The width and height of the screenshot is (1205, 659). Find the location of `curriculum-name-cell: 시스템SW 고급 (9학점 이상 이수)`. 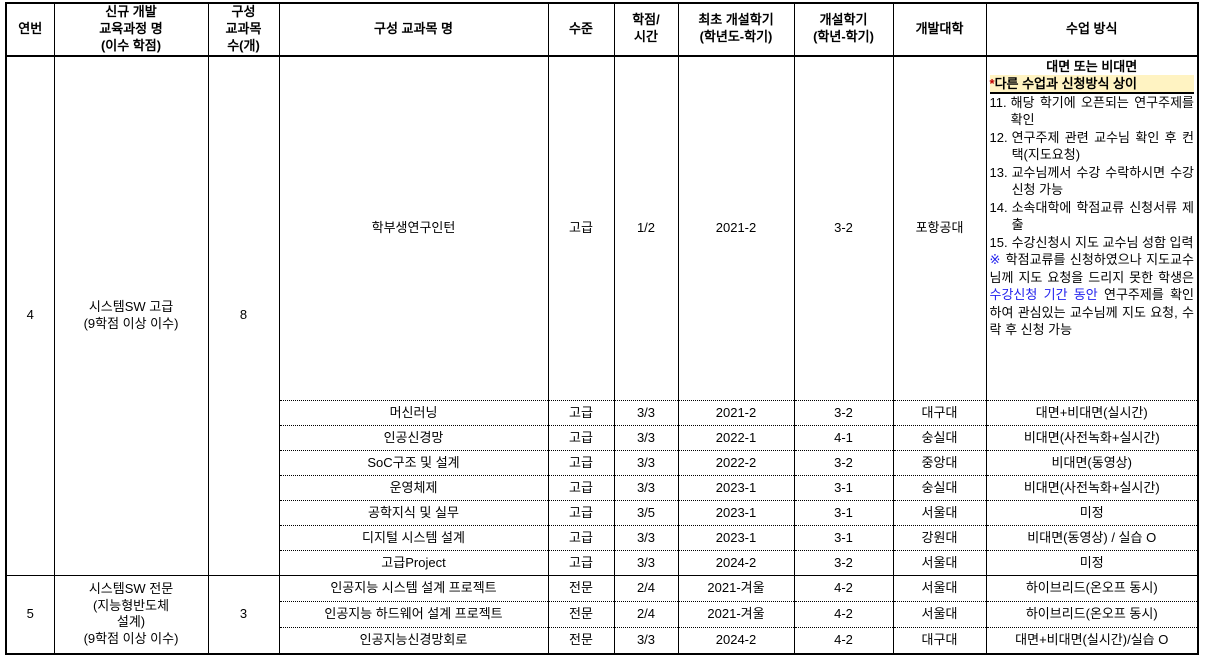

curriculum-name-cell: 시스템SW 고급 (9학점 이상 이수) is located at coordinates (131, 315).